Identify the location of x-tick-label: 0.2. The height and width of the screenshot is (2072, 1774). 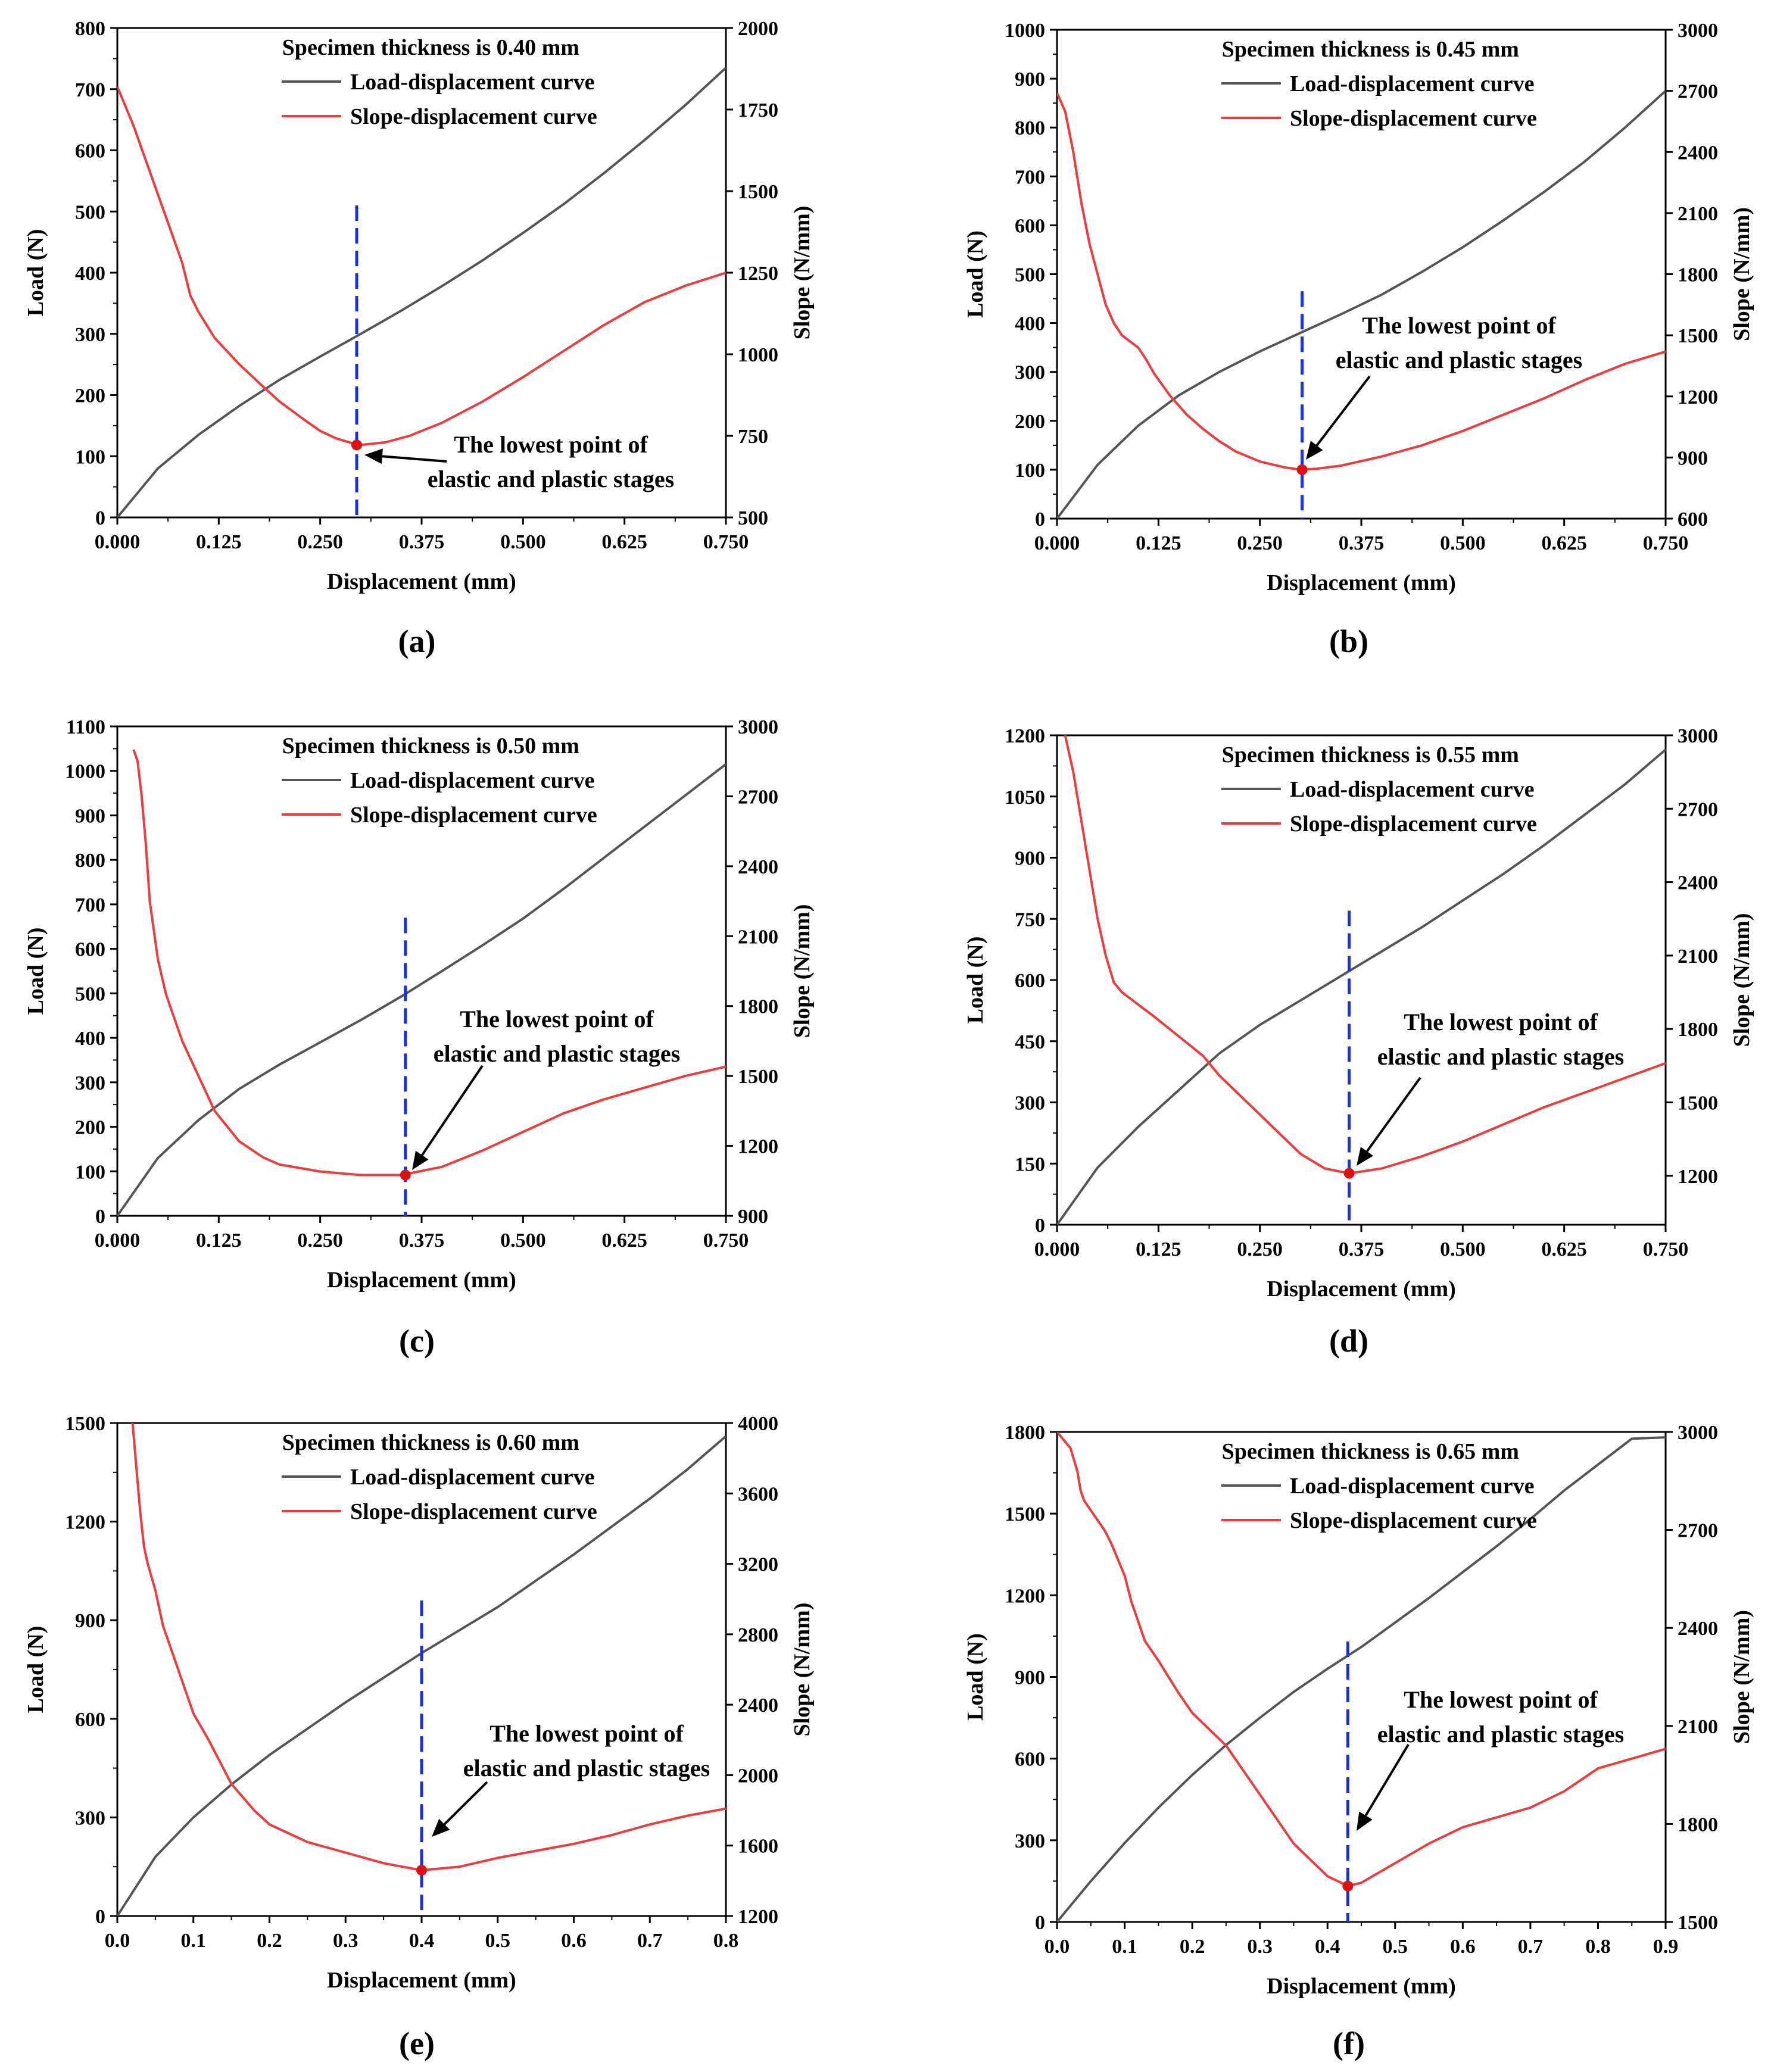
(1192, 1947).